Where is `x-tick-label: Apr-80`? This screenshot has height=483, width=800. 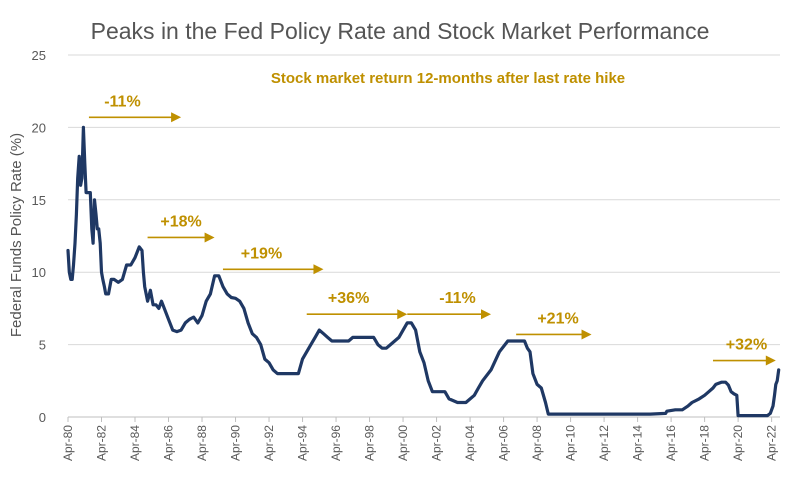
x-tick-label: Apr-80 is located at coordinates (68, 443).